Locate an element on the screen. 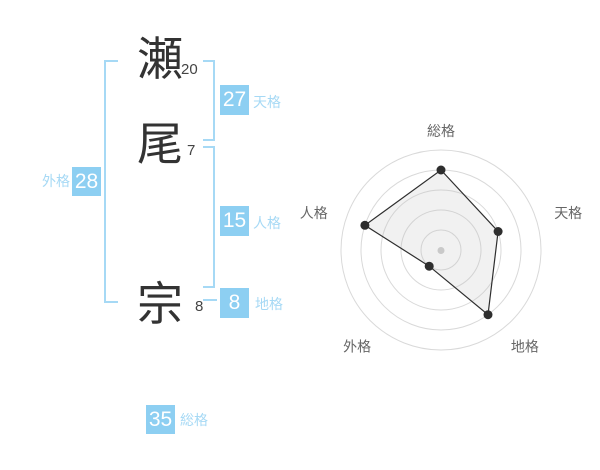  name-char-1-strokes: 20 is located at coordinates (189, 69).